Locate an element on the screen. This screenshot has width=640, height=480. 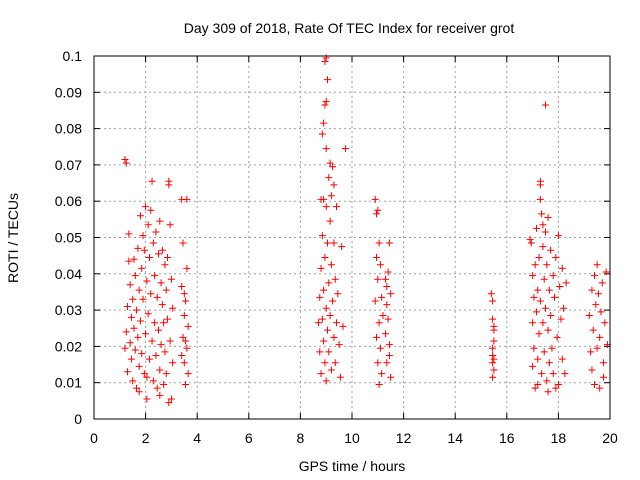
y-tick-label: 0.06 is located at coordinates (68, 201).